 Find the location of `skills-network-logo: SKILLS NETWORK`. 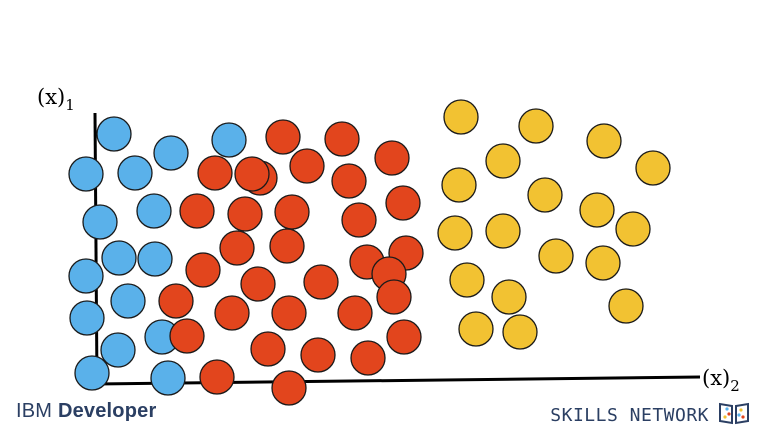

skills-network-logo: SKILLS NETWORK is located at coordinates (650, 415).